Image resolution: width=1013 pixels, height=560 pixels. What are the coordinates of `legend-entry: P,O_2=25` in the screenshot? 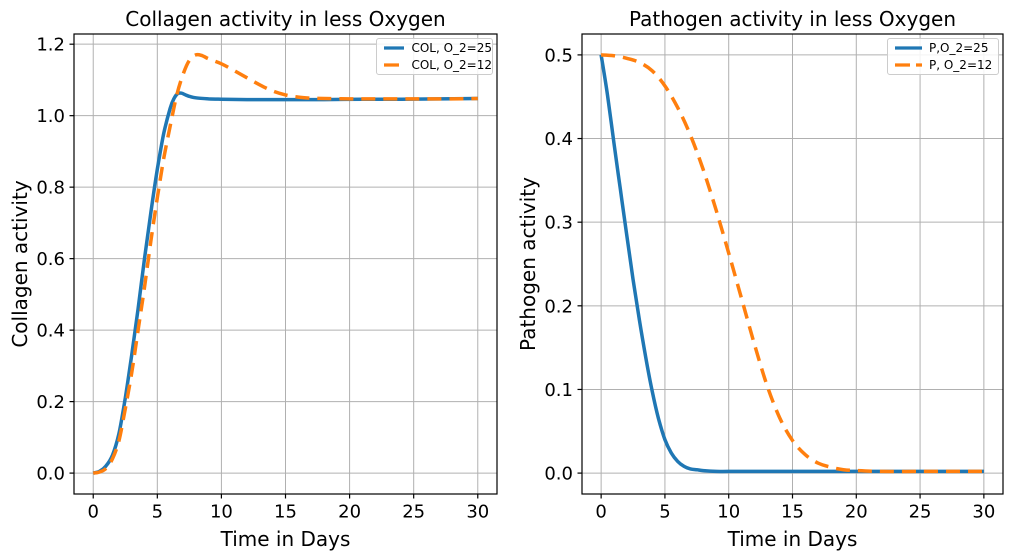 It's located at (946, 48).